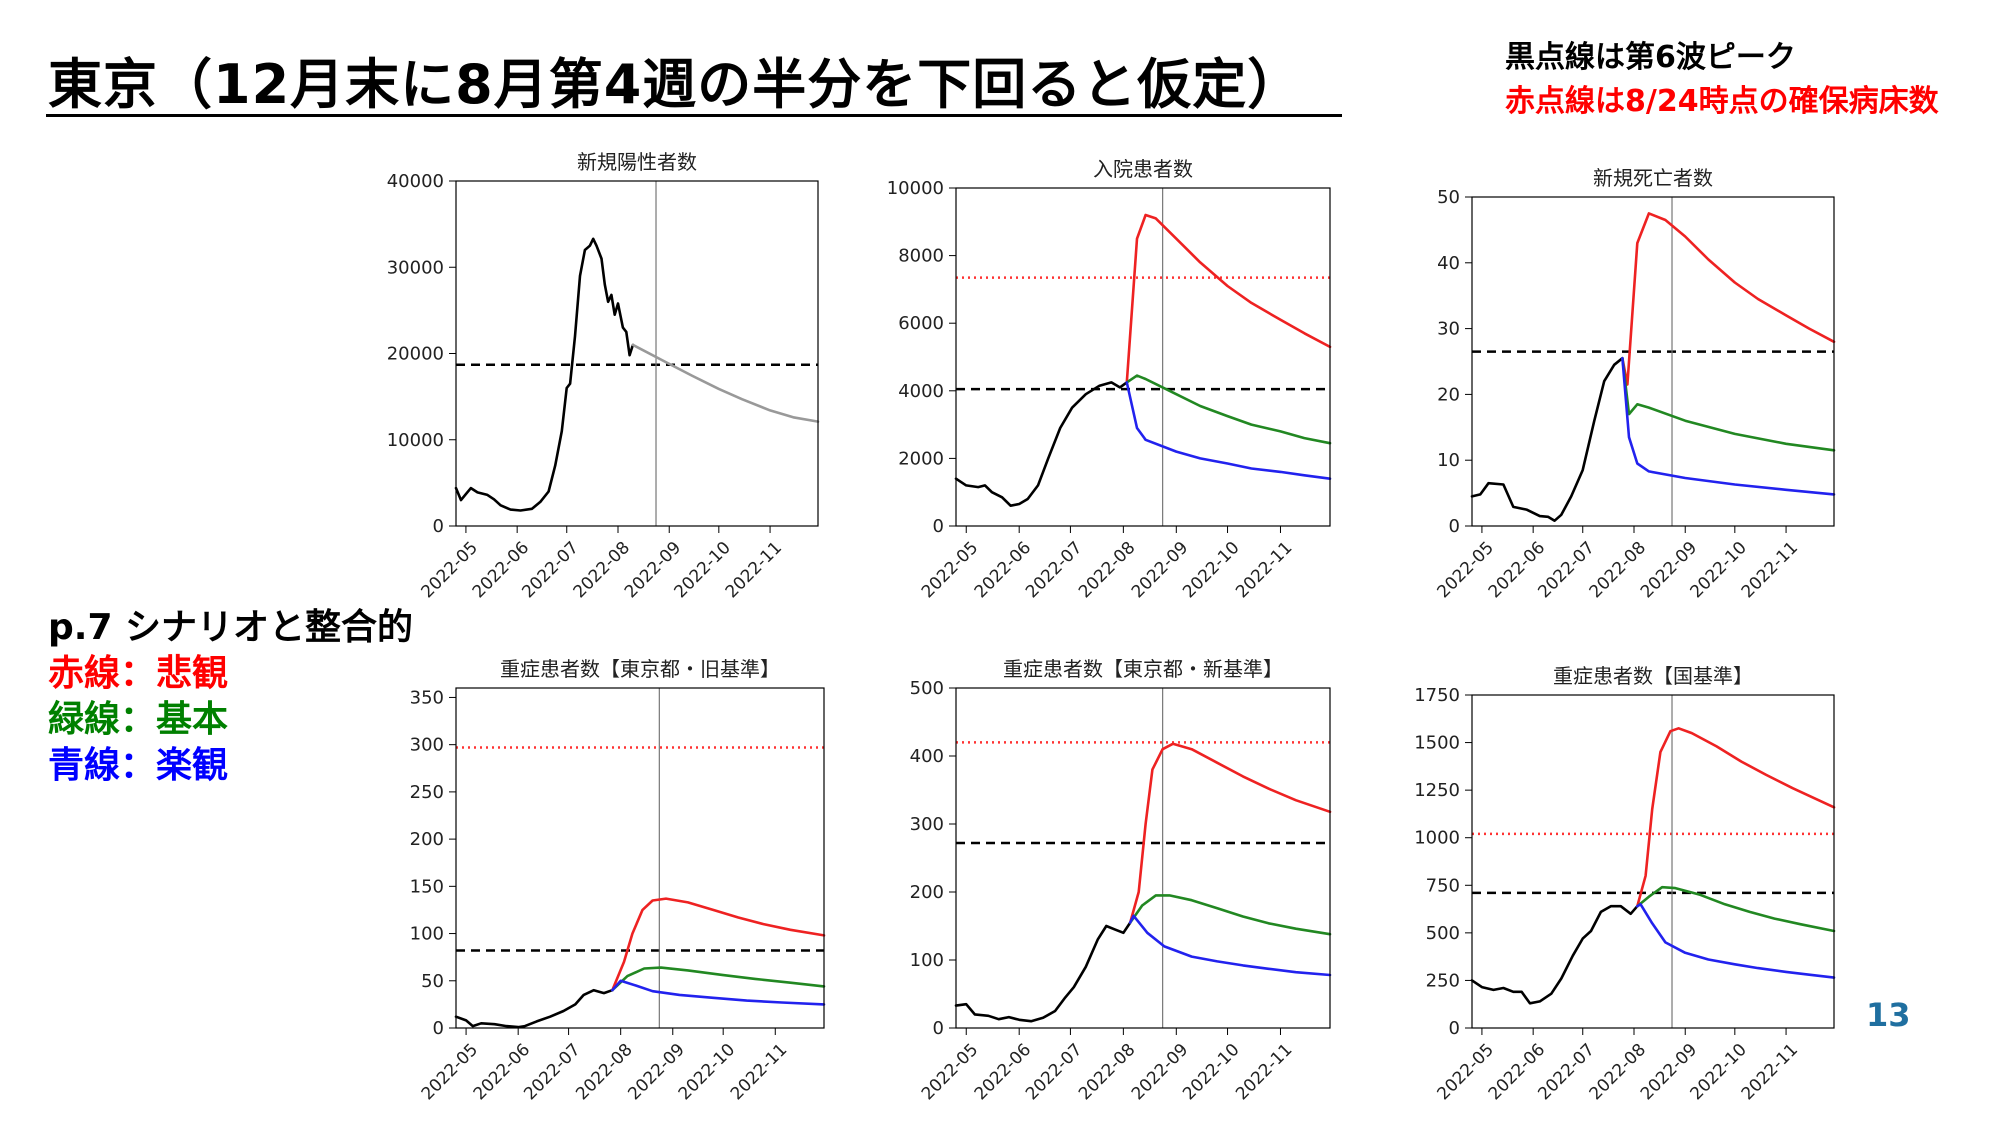  Describe the element at coordinates (1653, 178) in the screenshot. I see `chart-title: 新規死亡者数` at that location.